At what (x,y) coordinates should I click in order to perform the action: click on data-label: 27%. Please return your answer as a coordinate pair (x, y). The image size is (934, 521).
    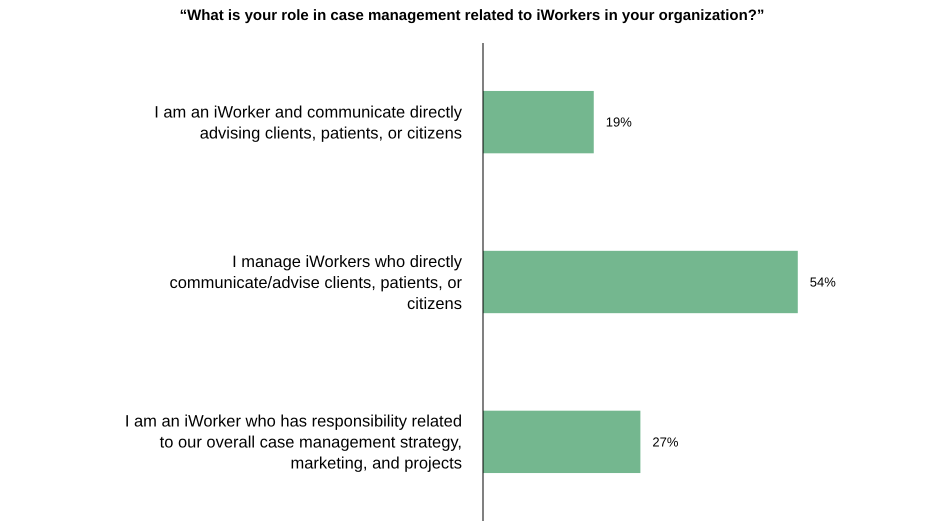
    Looking at the image, I should click on (665, 442).